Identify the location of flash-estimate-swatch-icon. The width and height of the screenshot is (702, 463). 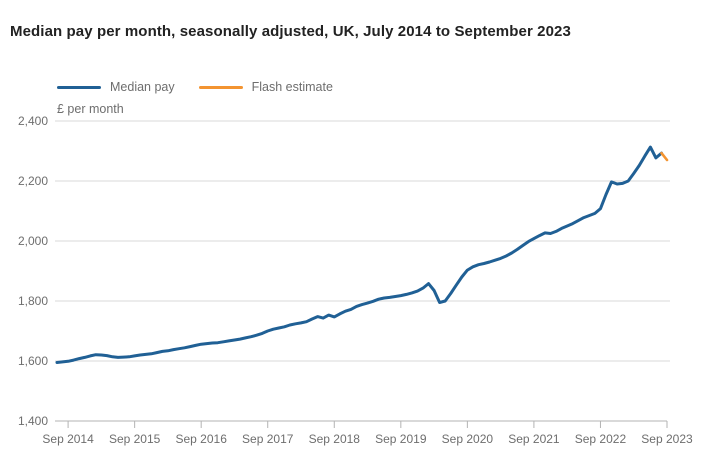
(220, 87).